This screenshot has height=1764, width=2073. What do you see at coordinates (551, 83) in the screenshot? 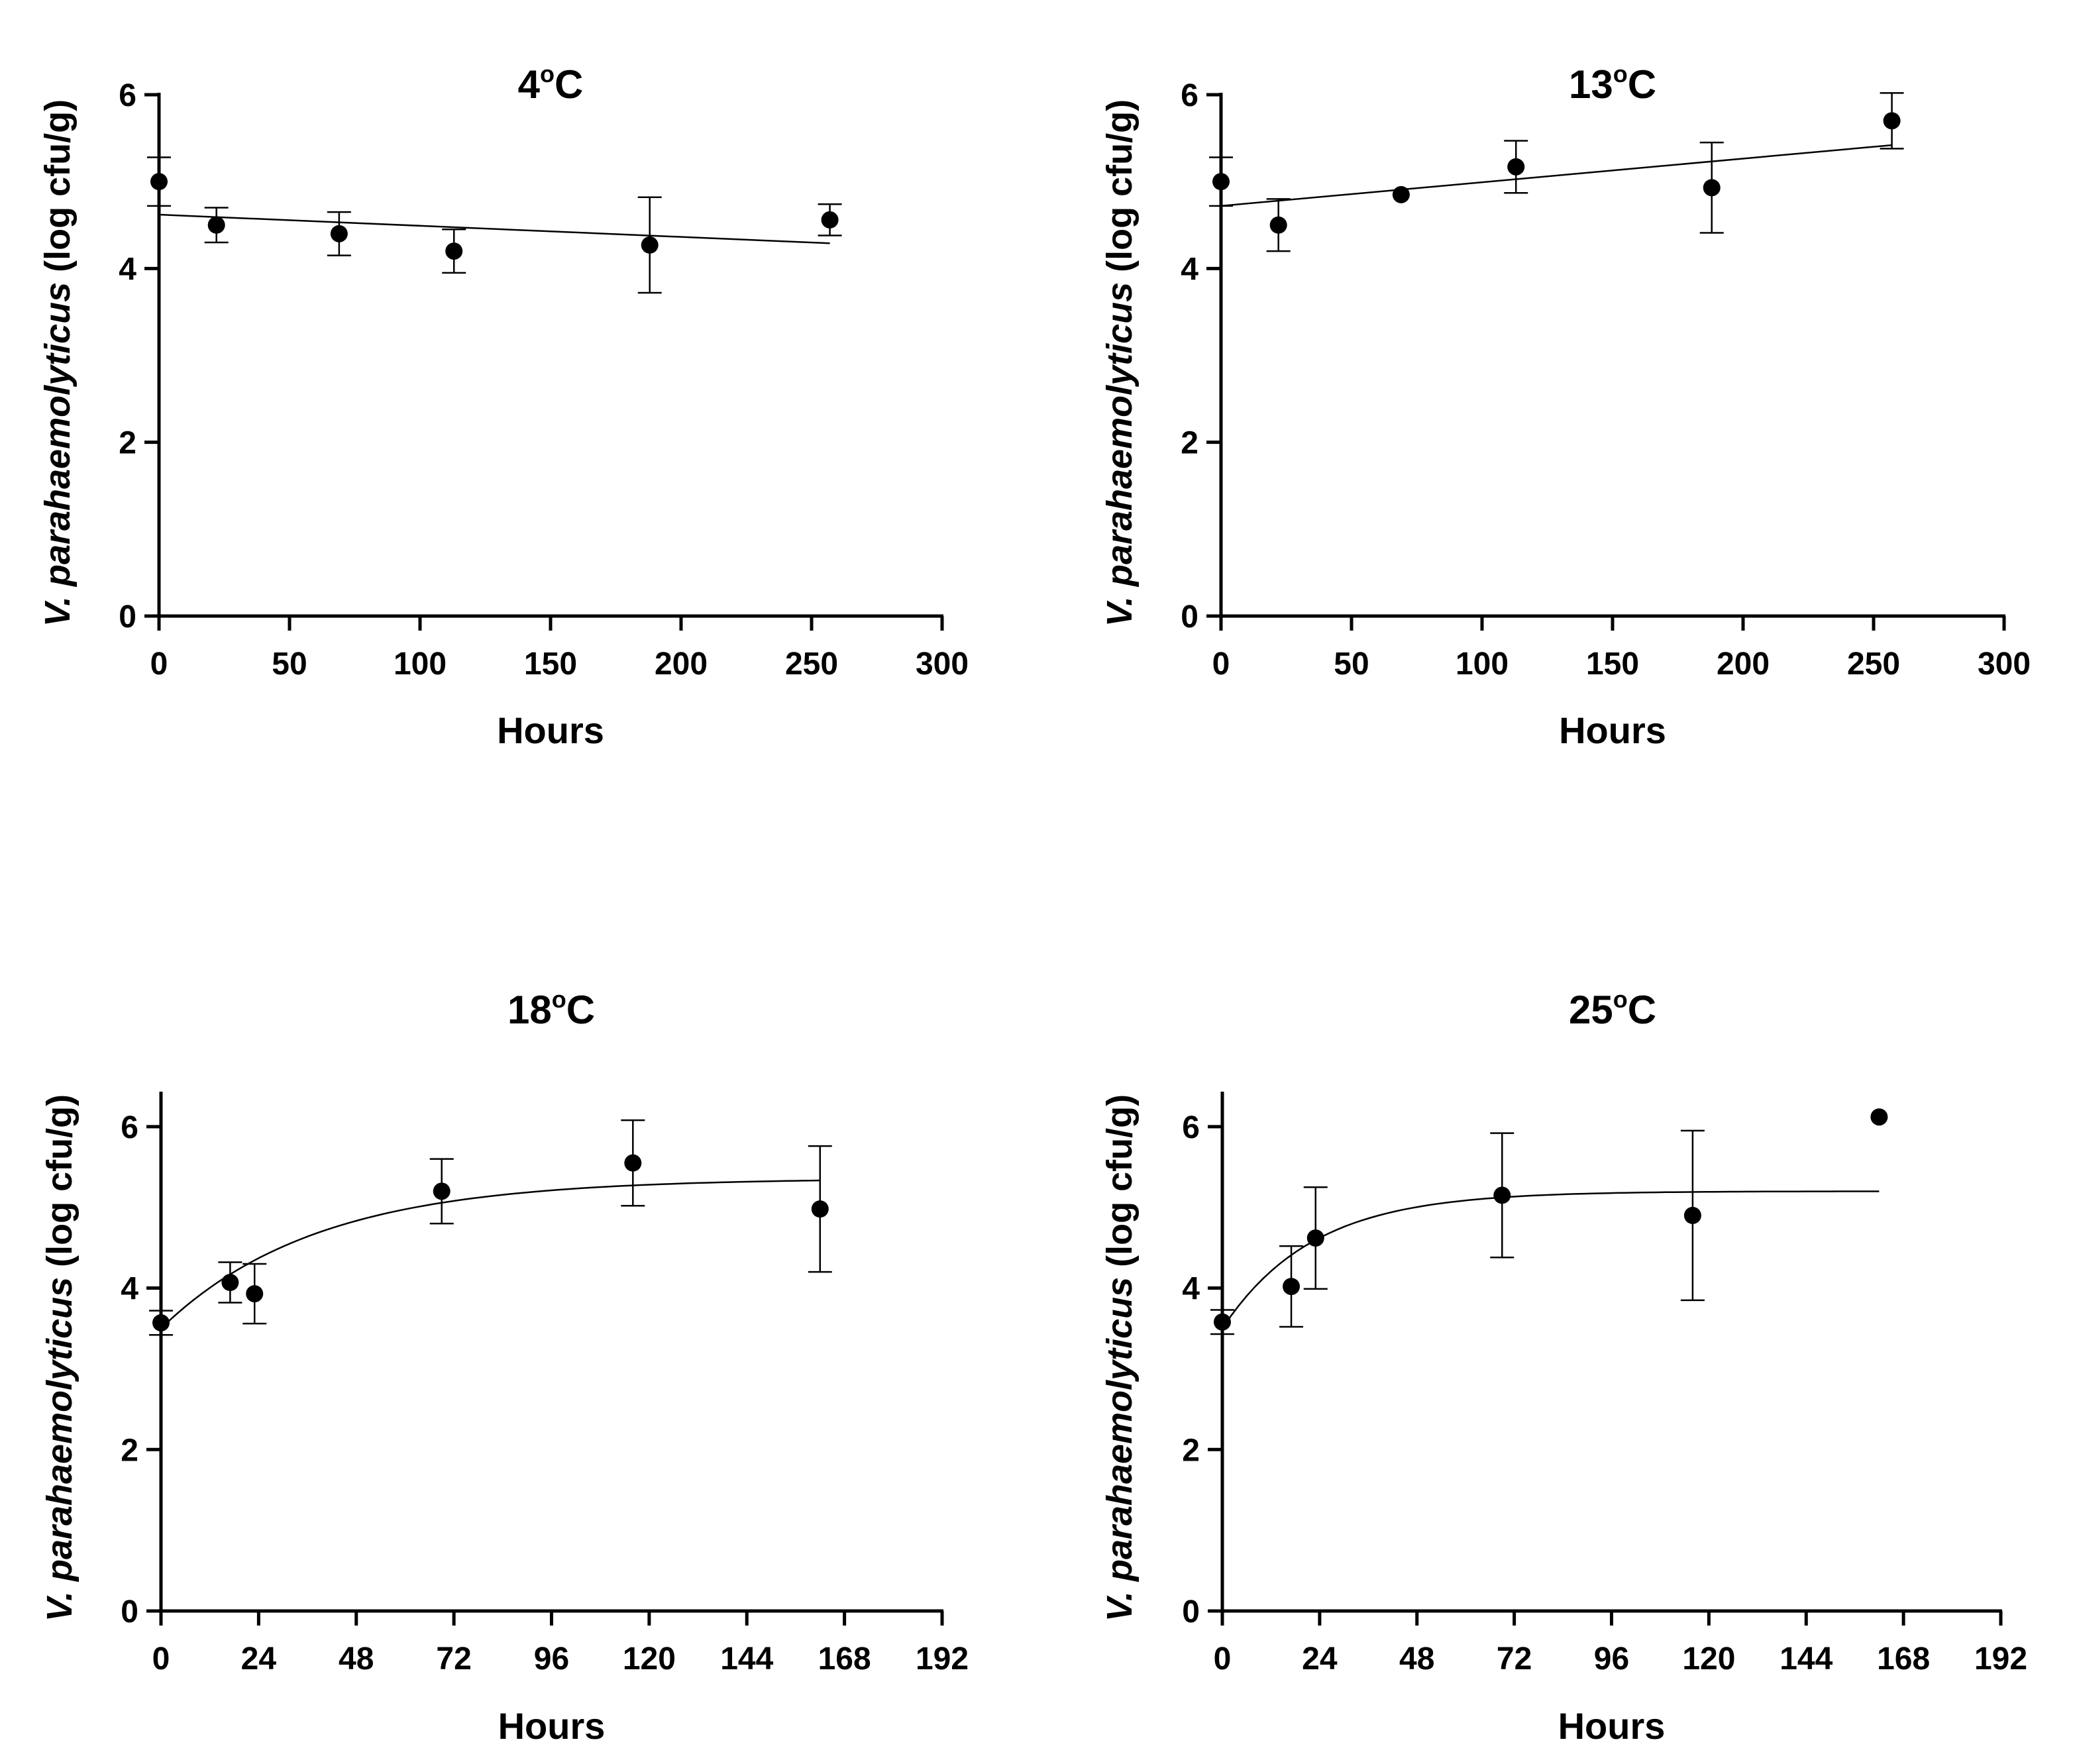
I see `chart-title: 4oC` at bounding box center [551, 83].